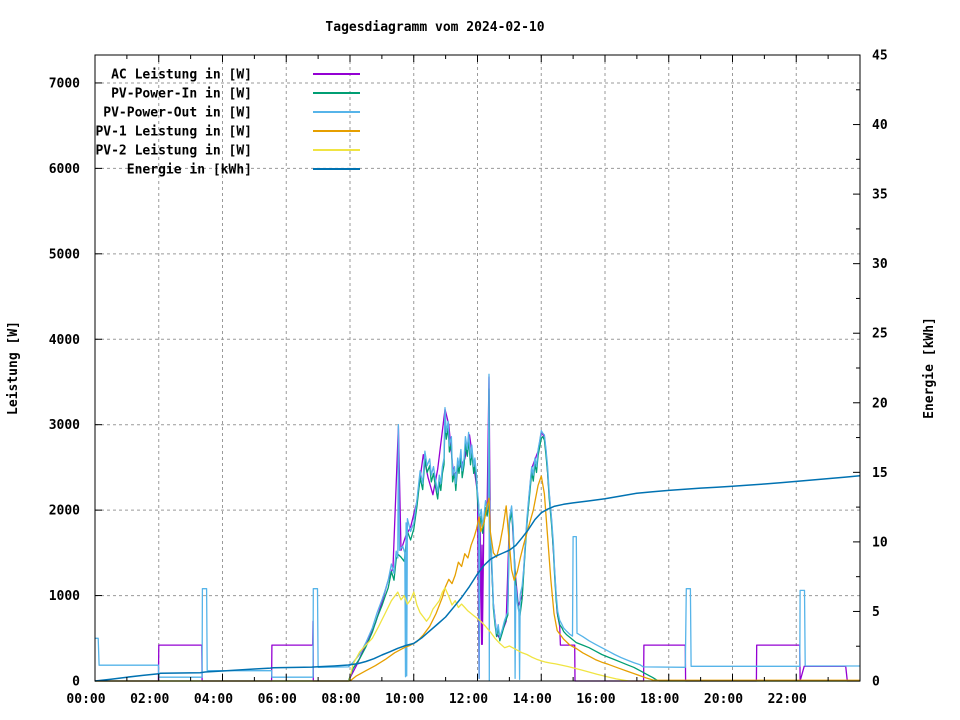 The width and height of the screenshot is (960, 720). I want to click on legend-item-pv_out: PV-Power-Out in [W], so click(231, 113).